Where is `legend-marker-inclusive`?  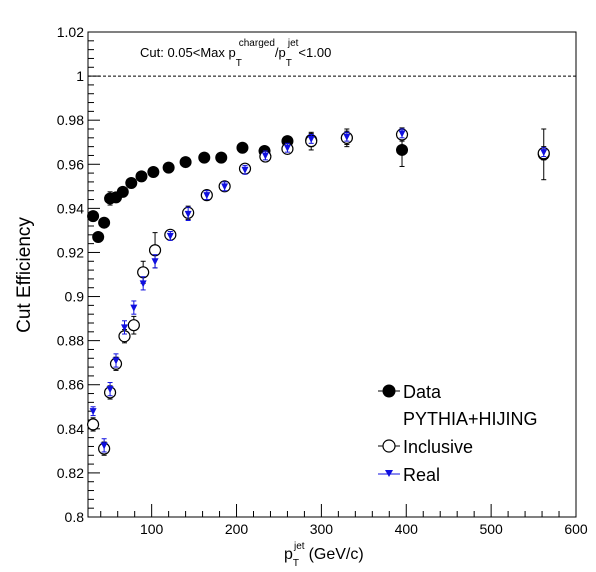 legend-marker-inclusive is located at coordinates (389, 446).